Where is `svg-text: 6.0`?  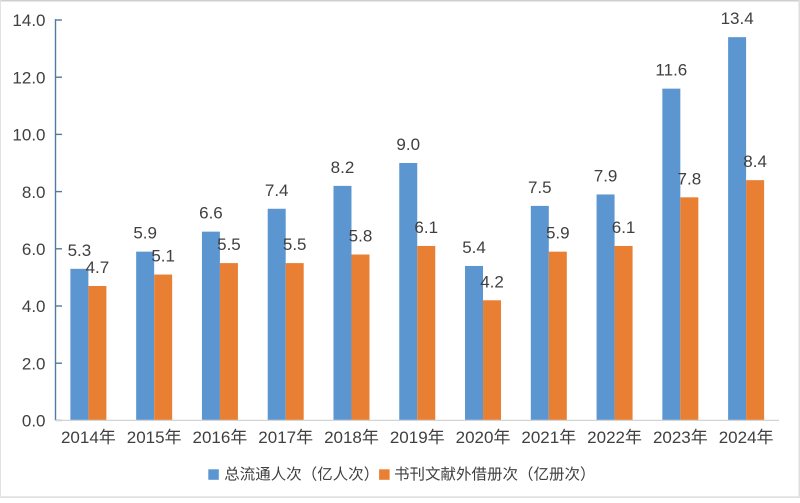
svg-text: 6.0 is located at coordinates (34, 249).